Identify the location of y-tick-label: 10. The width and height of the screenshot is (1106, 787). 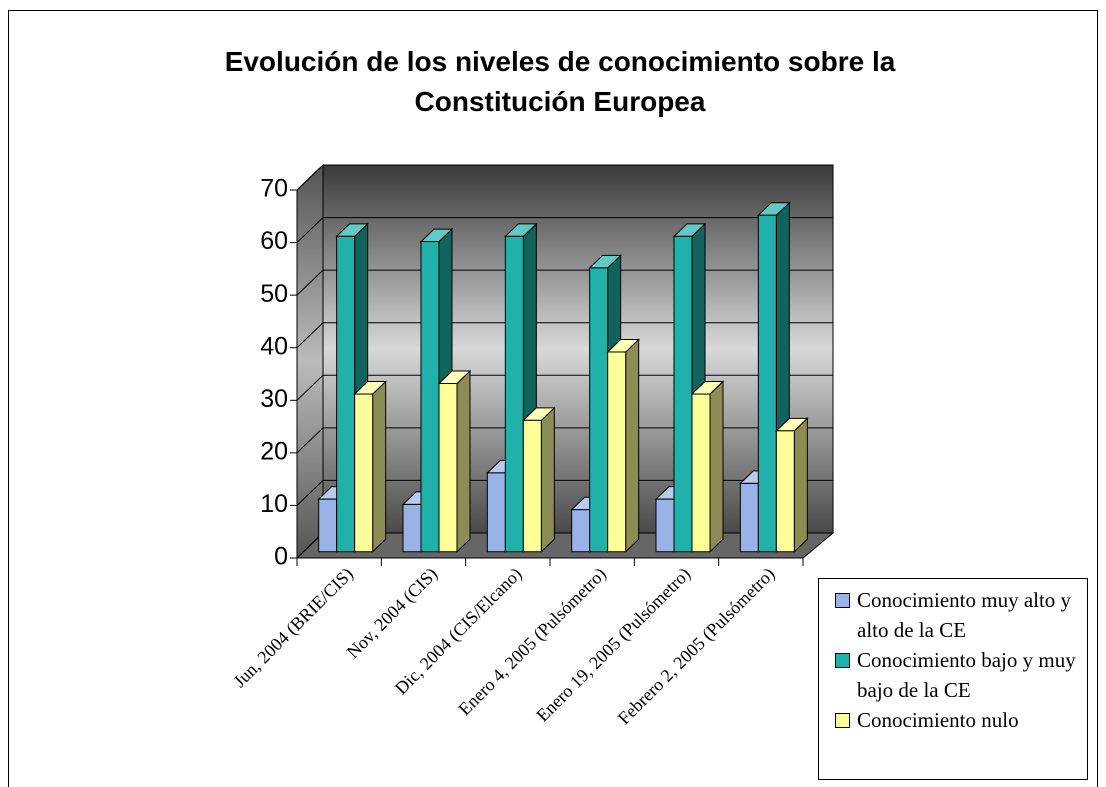
(274, 504).